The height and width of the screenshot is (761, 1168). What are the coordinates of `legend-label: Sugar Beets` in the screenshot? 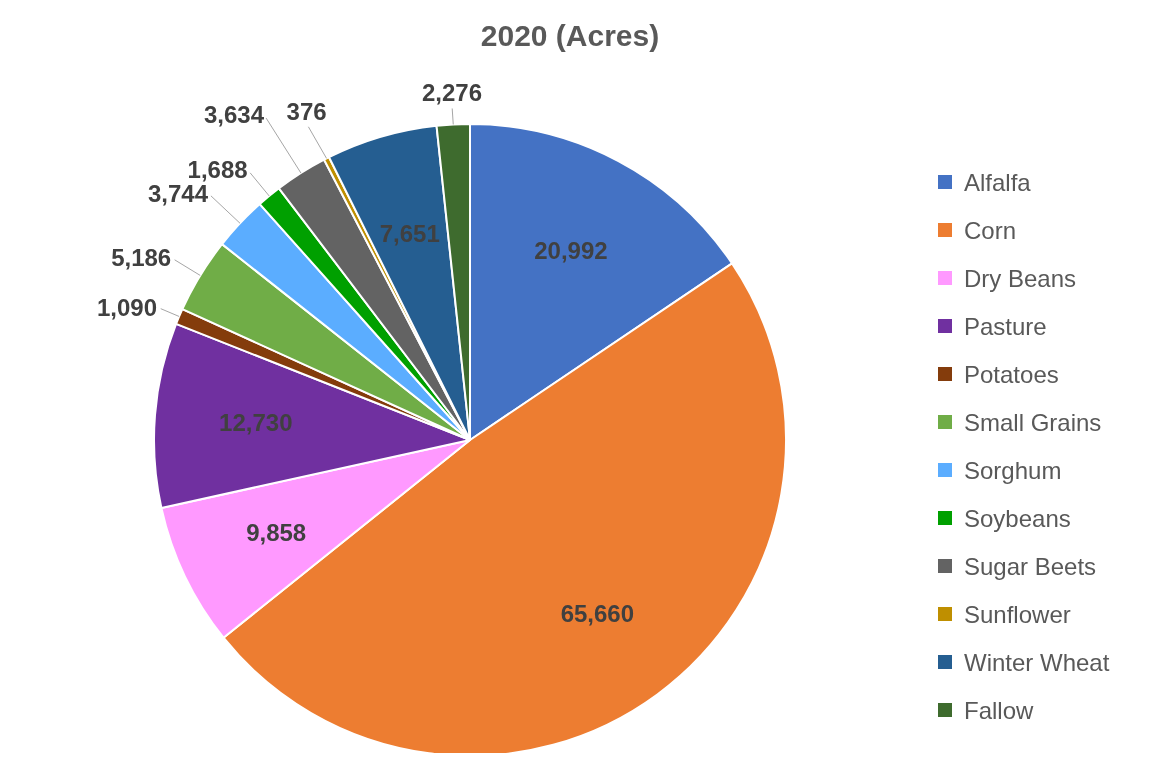 It's located at (1030, 566).